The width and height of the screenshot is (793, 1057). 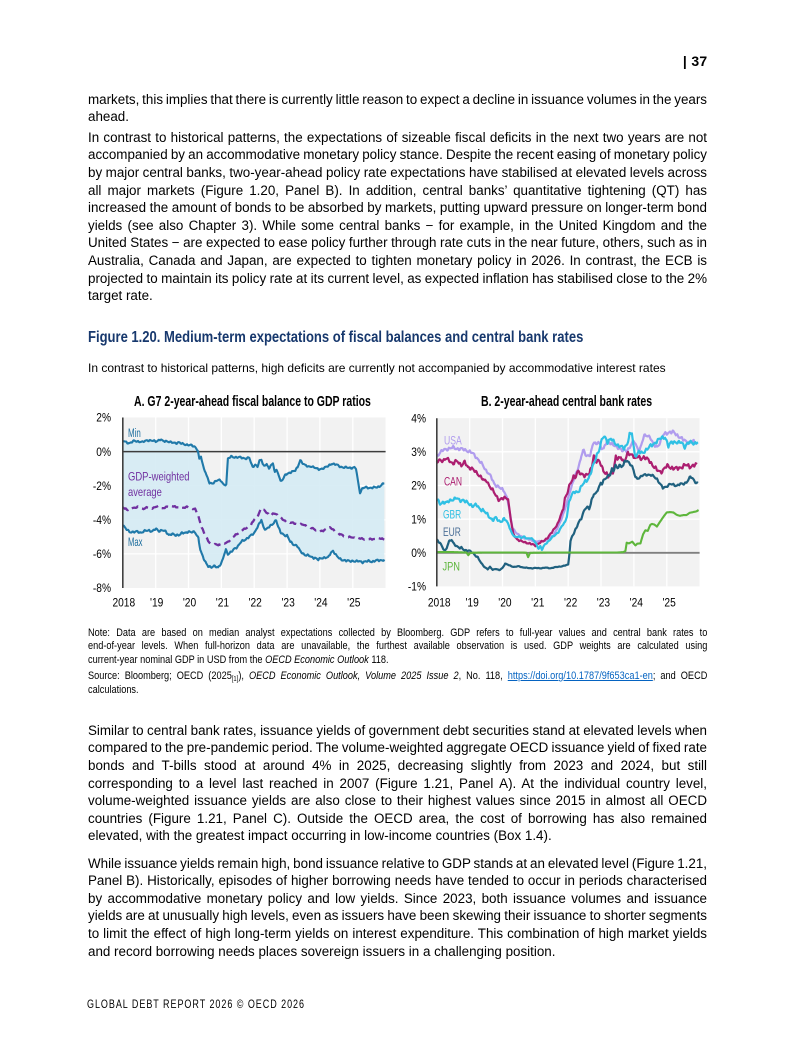 I want to click on svg-text: USA, so click(x=453, y=440).